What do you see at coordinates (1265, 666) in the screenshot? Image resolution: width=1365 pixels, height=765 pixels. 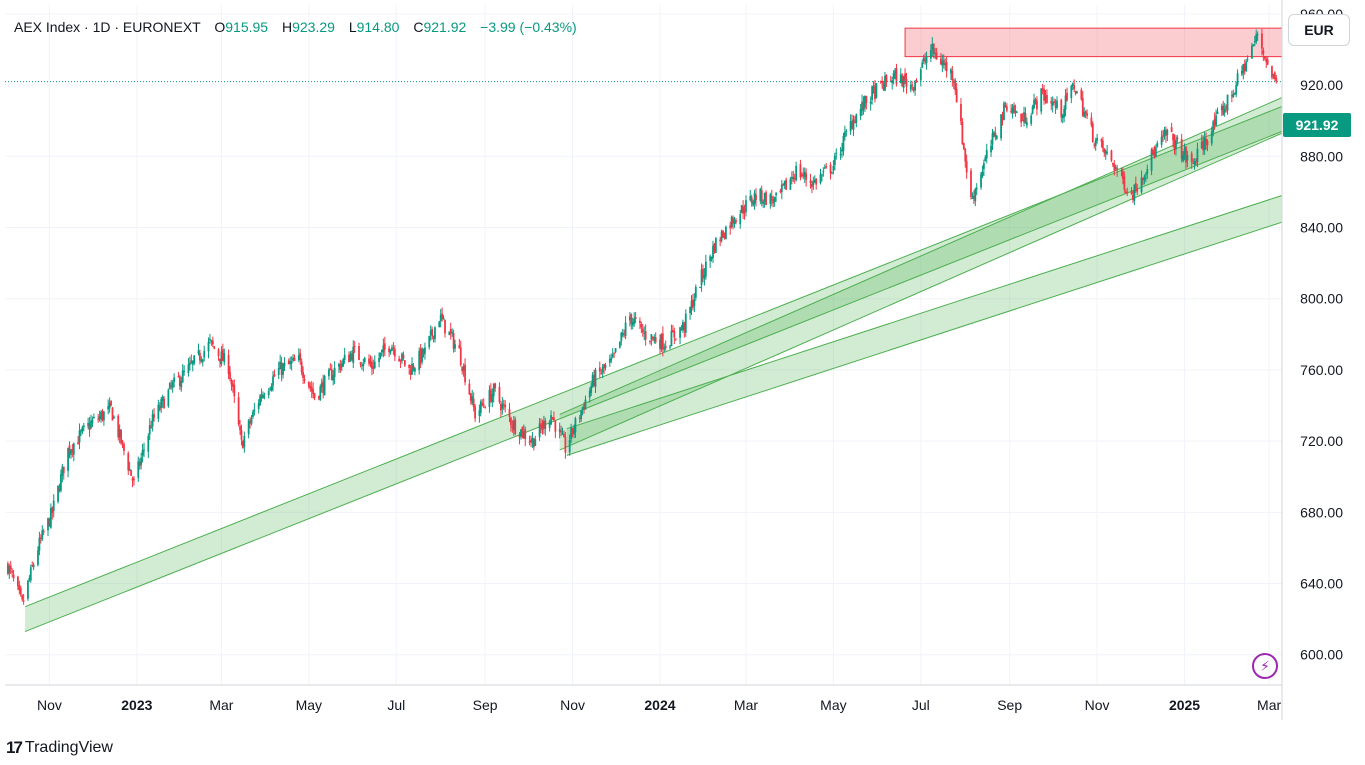 I see `alert-lightning-icon: ⚡` at bounding box center [1265, 666].